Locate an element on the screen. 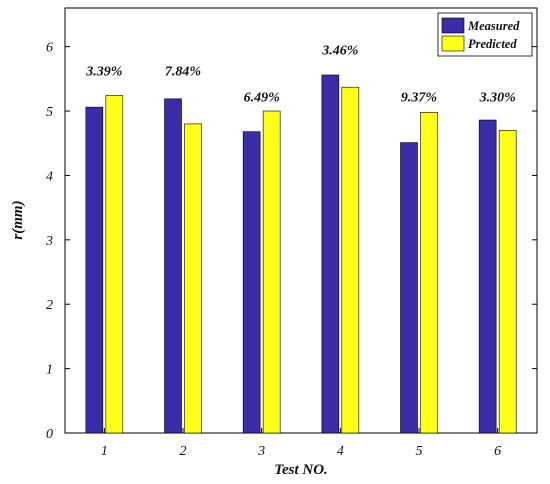  x-axis: 1 2 3 4 5 6 is located at coordinates (301, 443).